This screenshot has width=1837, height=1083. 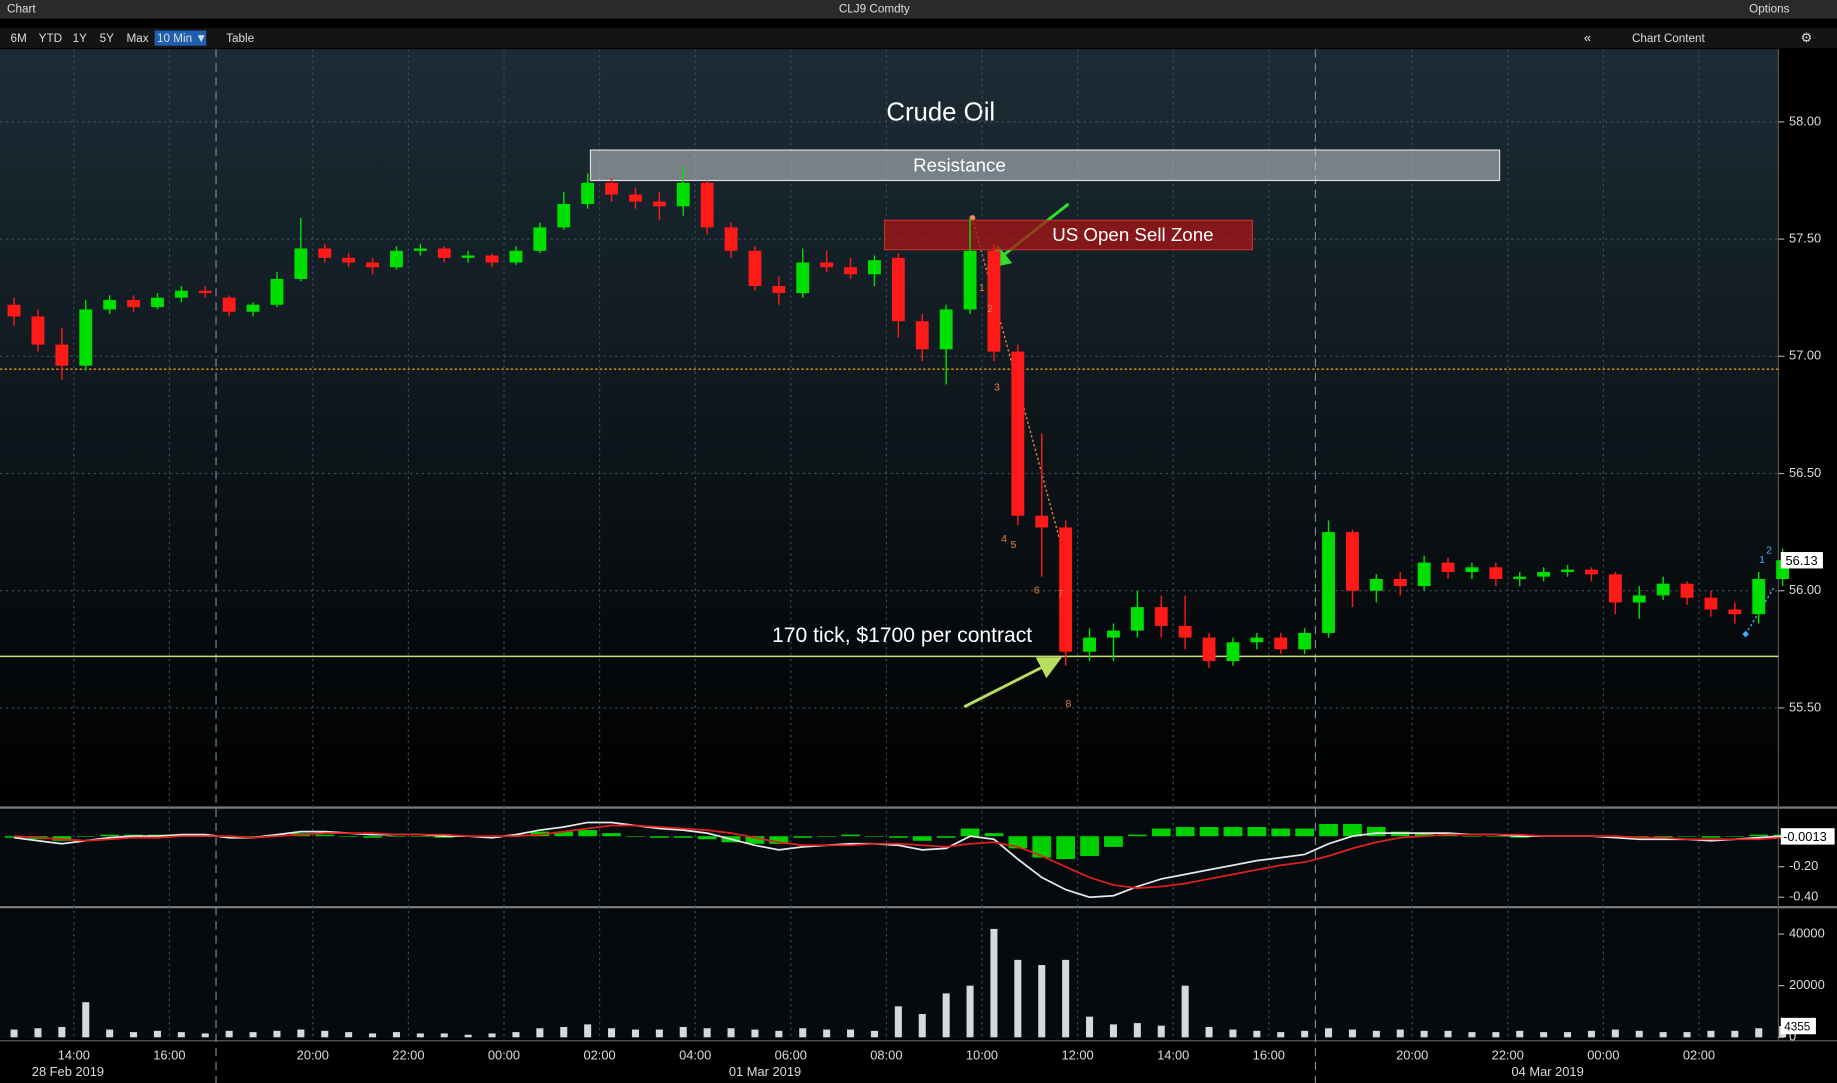 I want to click on wave-label: 3, so click(x=997, y=388).